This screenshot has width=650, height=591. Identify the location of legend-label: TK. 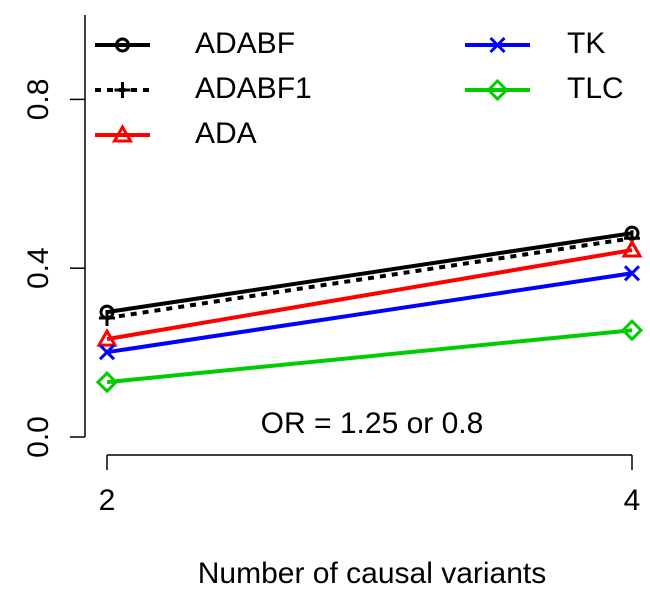
(586, 43).